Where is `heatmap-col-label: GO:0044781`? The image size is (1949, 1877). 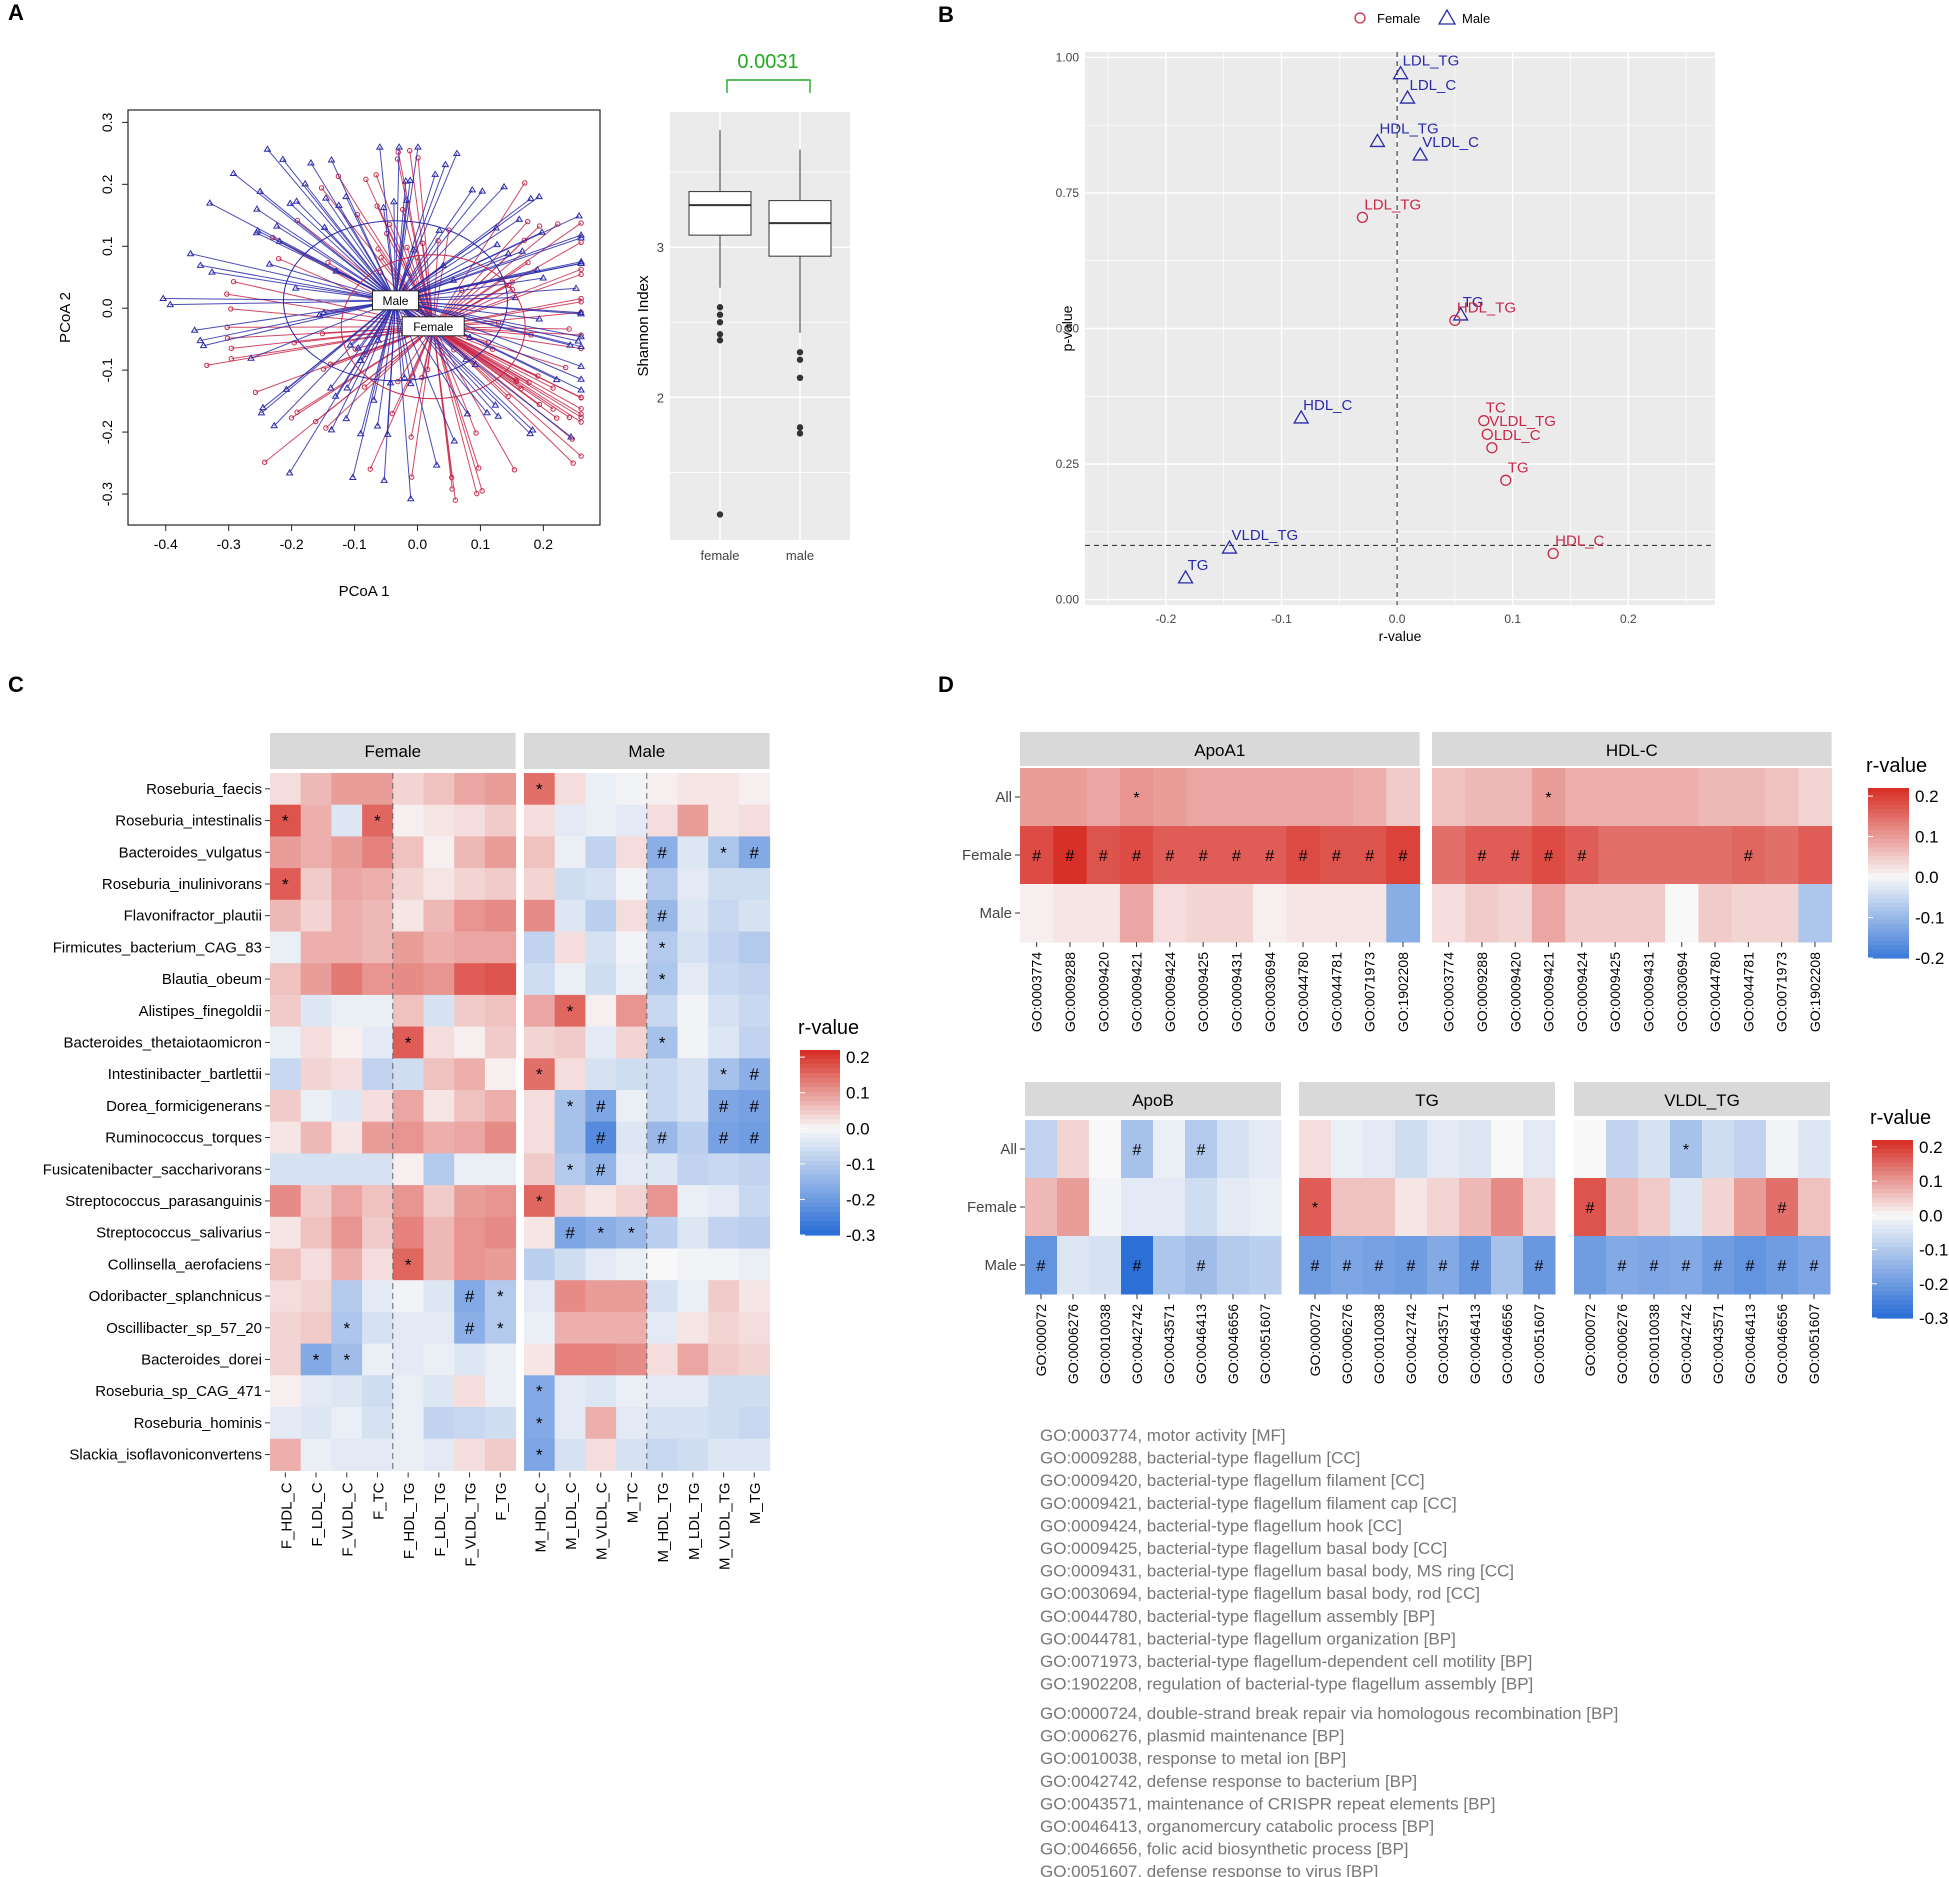
heatmap-col-label: GO:0044781 is located at coordinates (1336, 992).